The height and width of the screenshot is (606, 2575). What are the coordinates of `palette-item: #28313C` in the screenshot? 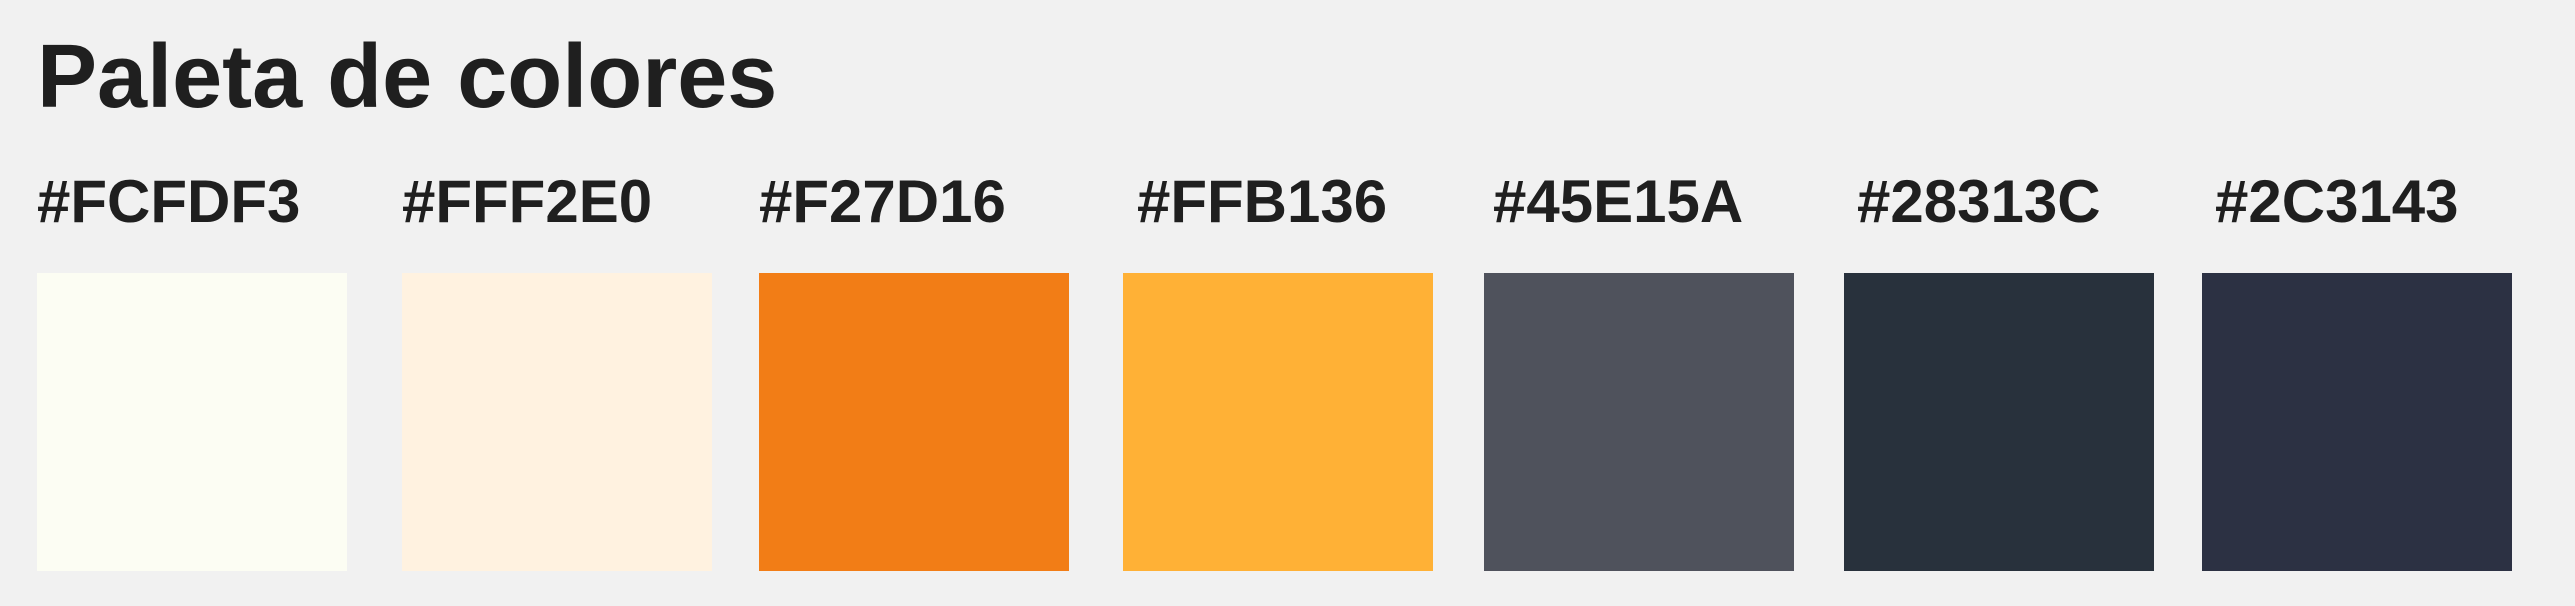 It's located at (1999, 303).